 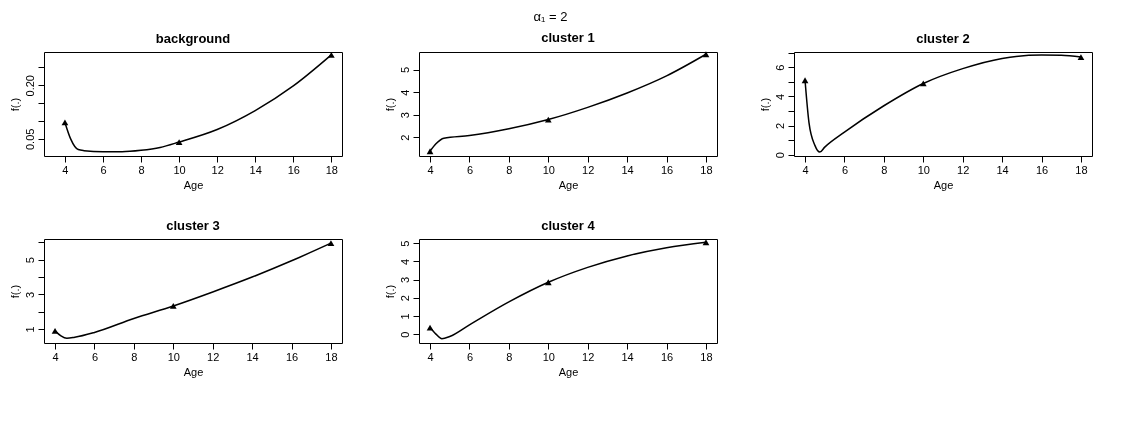 What do you see at coordinates (29, 139) in the screenshot?
I see `y-tick-label: 0.05` at bounding box center [29, 139].